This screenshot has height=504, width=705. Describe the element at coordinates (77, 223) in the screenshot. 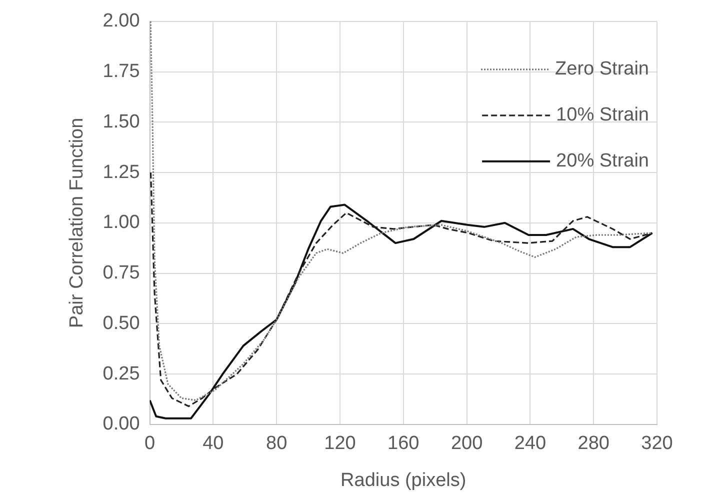

I see `y-axis-title: Pair Correlation Function` at that location.